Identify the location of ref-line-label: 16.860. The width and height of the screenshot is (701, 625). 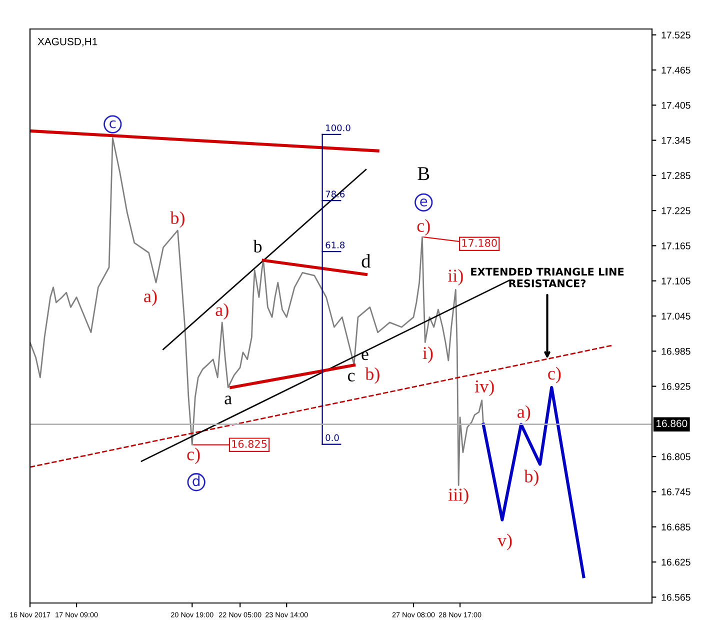
(672, 424).